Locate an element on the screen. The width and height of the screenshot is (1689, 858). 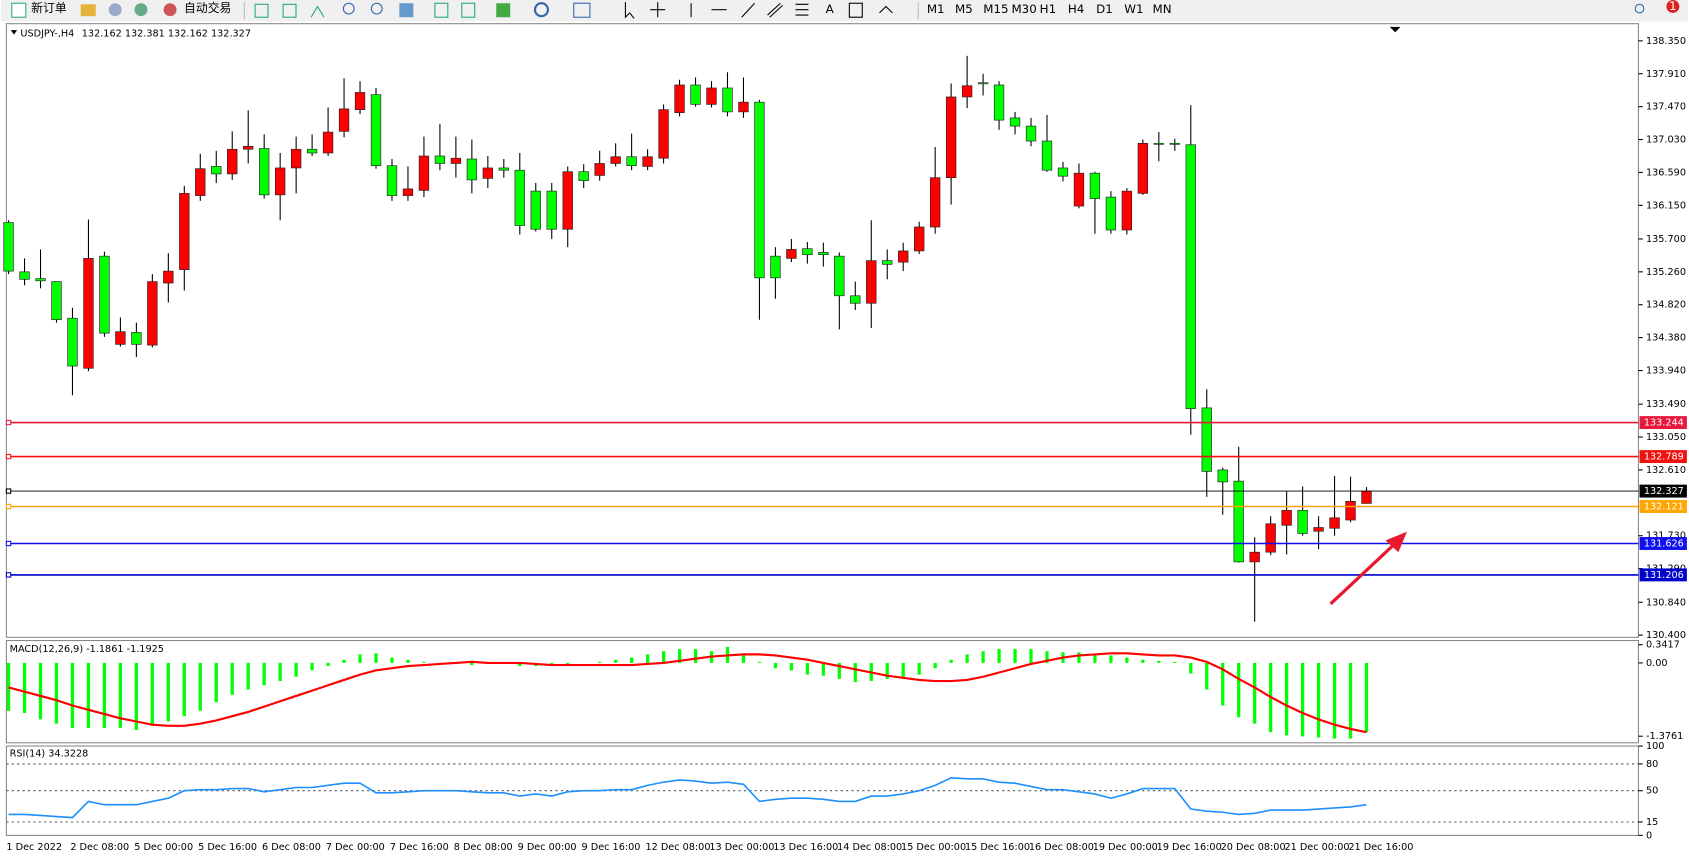
trendline-icon is located at coordinates (748, 10).